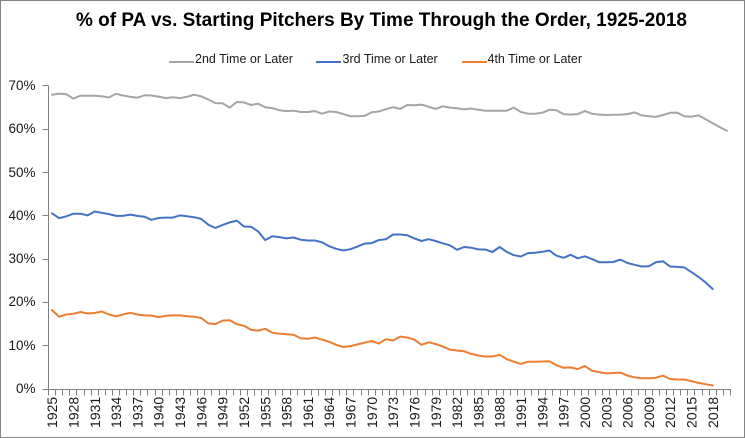 Image resolution: width=745 pixels, height=438 pixels. Describe the element at coordinates (74, 412) in the screenshot. I see `svg-text: 1928` at that location.